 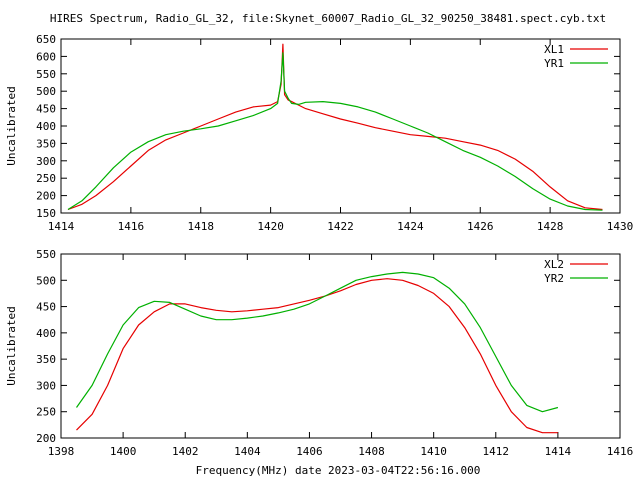 What do you see at coordinates (433, 451) in the screenshot?
I see `x-tick-label: 1410` at bounding box center [433, 451].